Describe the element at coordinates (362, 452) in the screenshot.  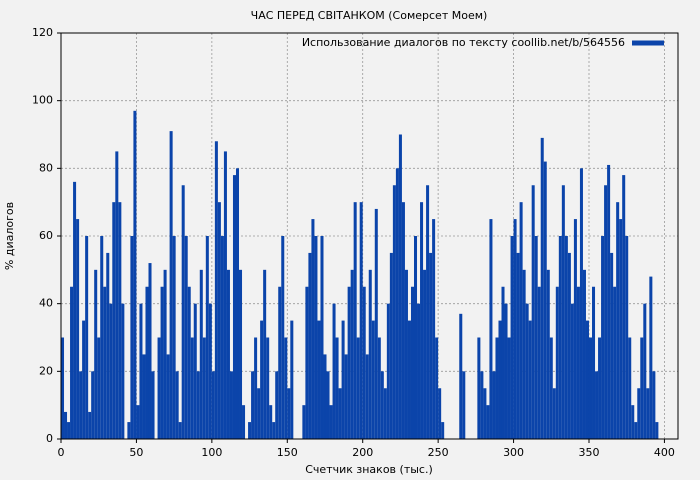
I see `x-tick-label: 200` at that location.